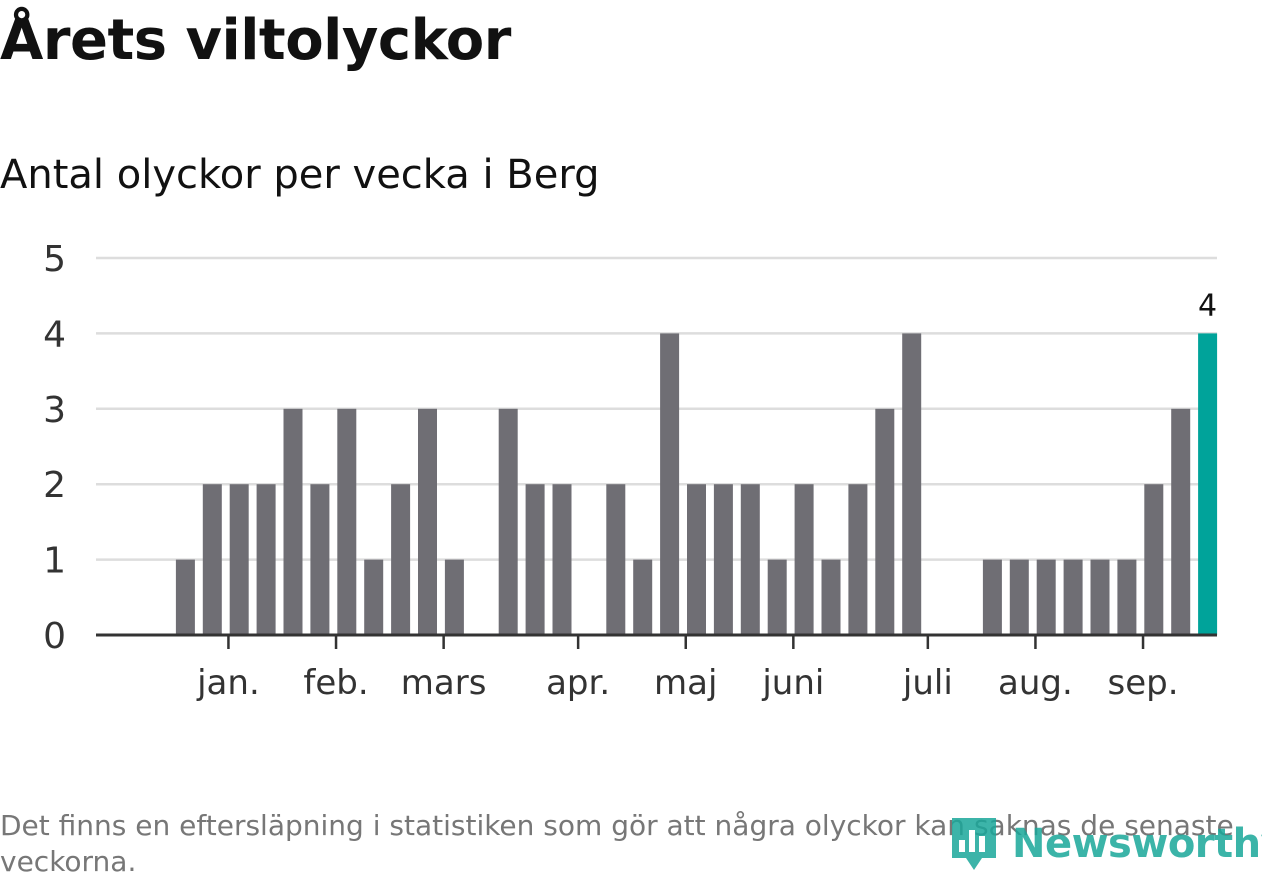  What do you see at coordinates (54, 334) in the screenshot?
I see `y-tick-label: 4` at bounding box center [54, 334].